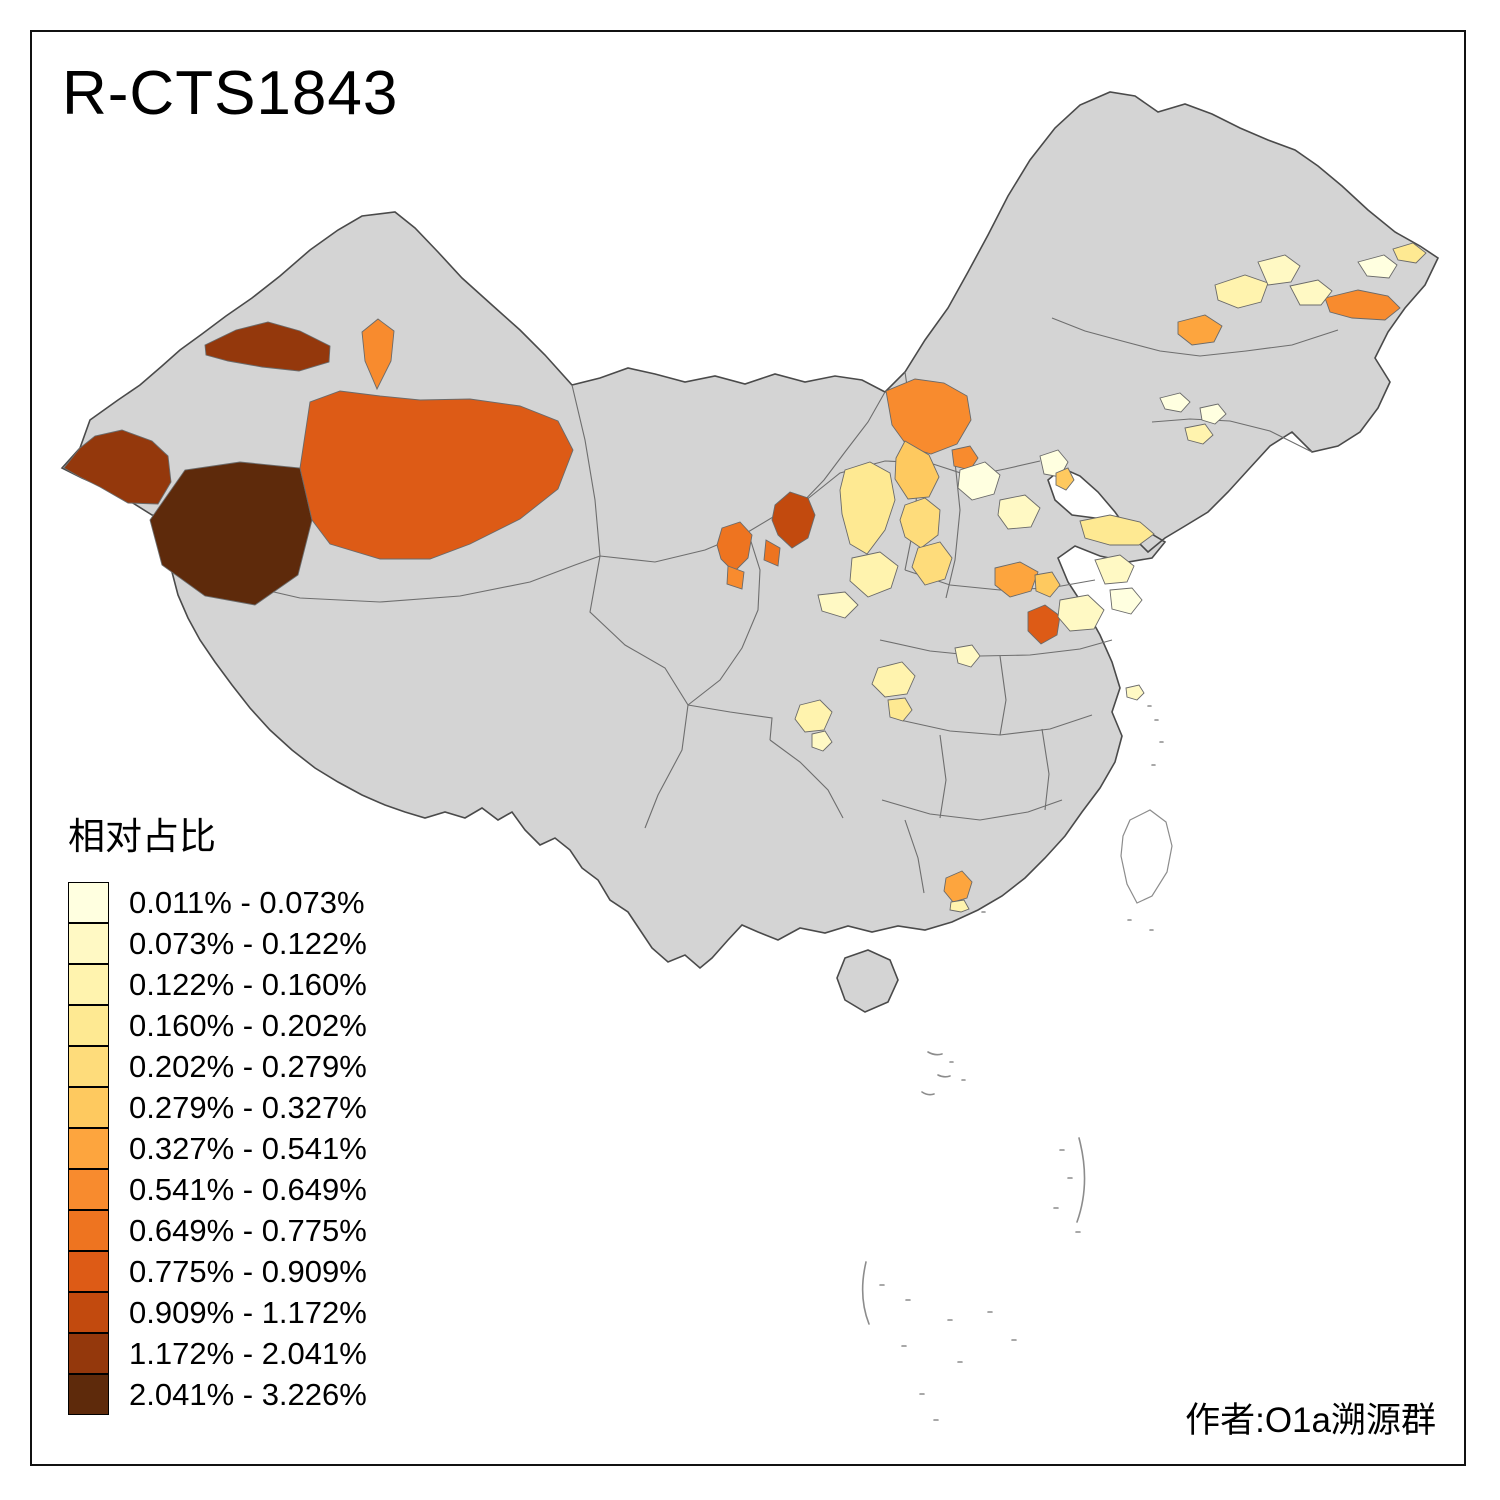  I want to click on legend-label: 0.279% - 0.327%, so click(248, 1107).